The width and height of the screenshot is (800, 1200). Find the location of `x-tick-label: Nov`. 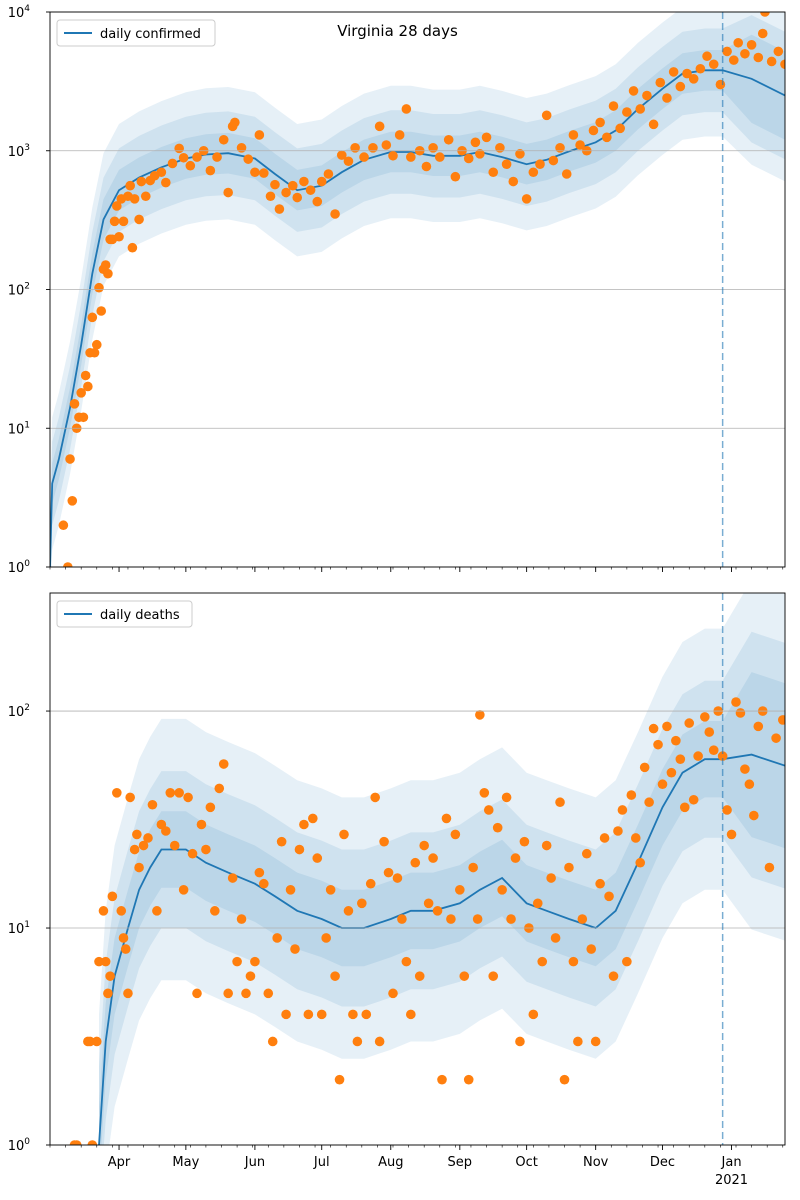

x-tick-label: Nov is located at coordinates (596, 1162).